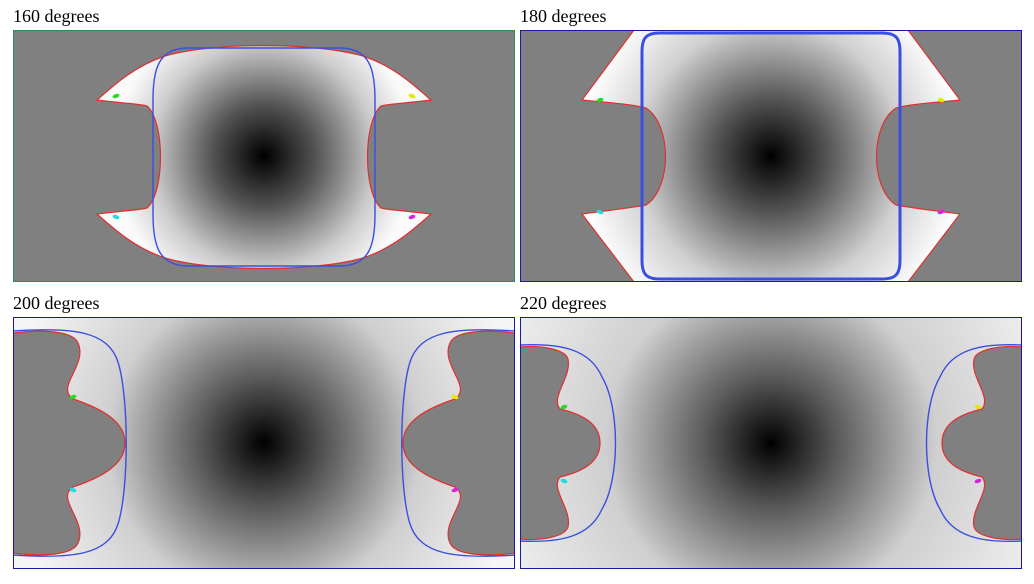 Image resolution: width=1034 pixels, height=584 pixels. Describe the element at coordinates (56, 303) in the screenshot. I see `panel-title-200: 200 degrees` at that location.